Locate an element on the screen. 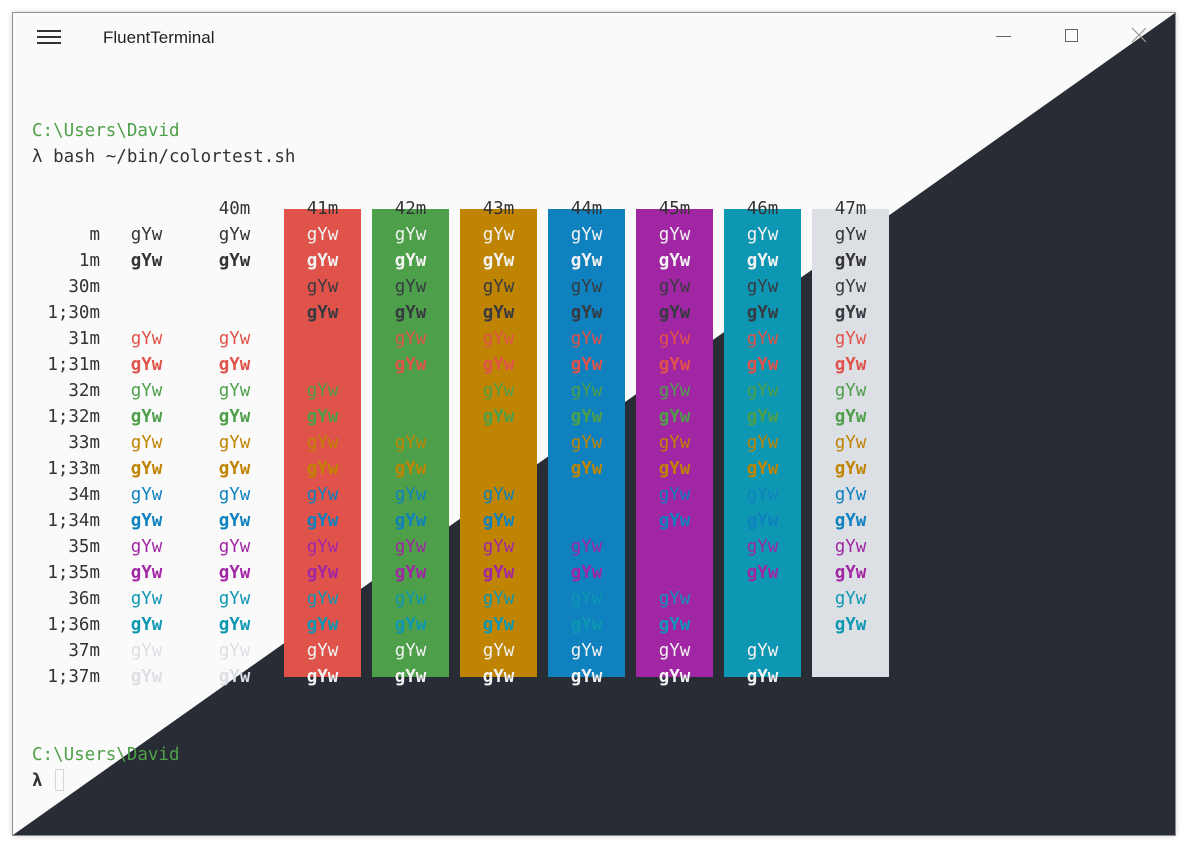 The height and width of the screenshot is (850, 1190). bg-column-47m is located at coordinates (850, 443).